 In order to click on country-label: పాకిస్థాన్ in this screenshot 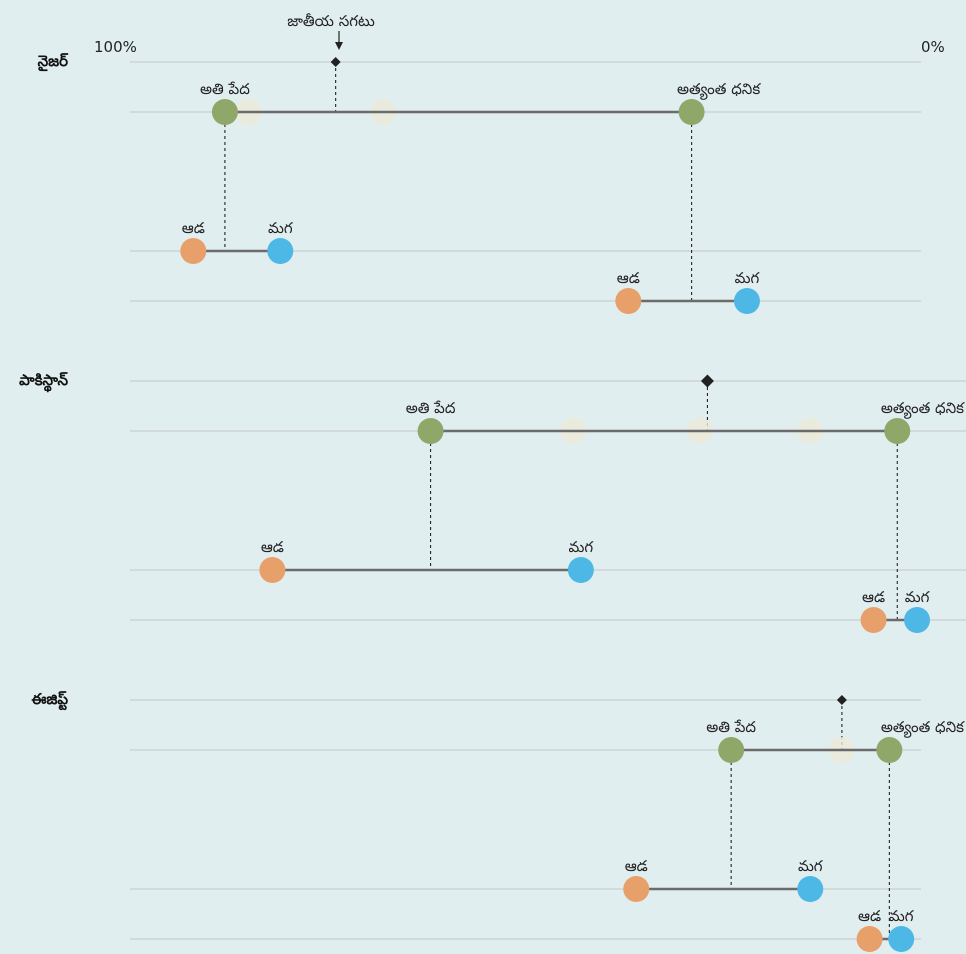, I will do `click(43, 382)`.